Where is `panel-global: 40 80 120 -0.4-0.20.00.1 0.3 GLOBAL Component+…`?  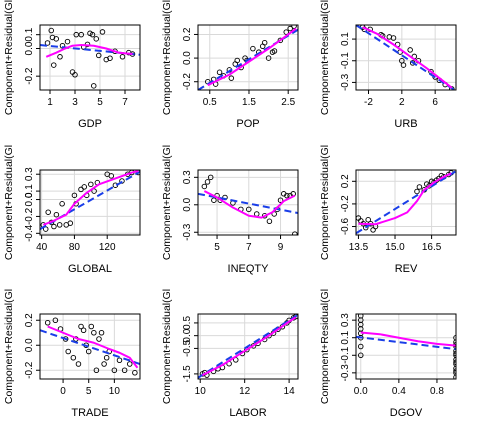 panel-global: 40 80 120 -0.4-0.20.00.1 0.3 GLOBAL Component+… is located at coordinates (72, 210).